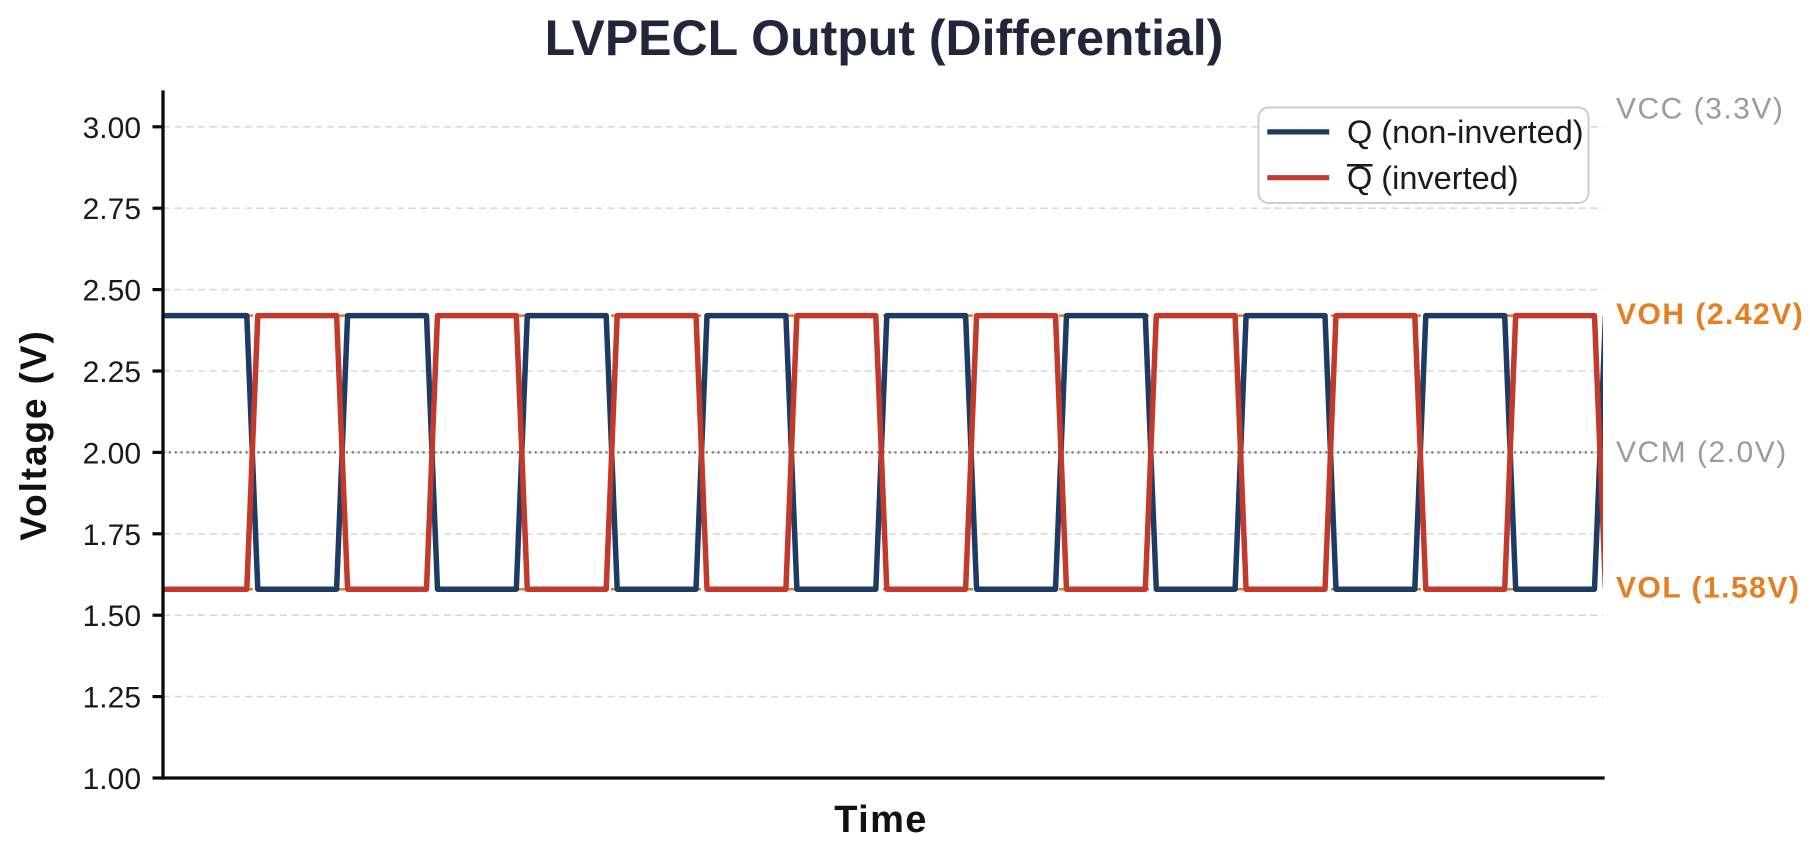 This screenshot has height=859, width=1810. What do you see at coordinates (112, 453) in the screenshot?
I see `svg-text: 2.00` at bounding box center [112, 453].